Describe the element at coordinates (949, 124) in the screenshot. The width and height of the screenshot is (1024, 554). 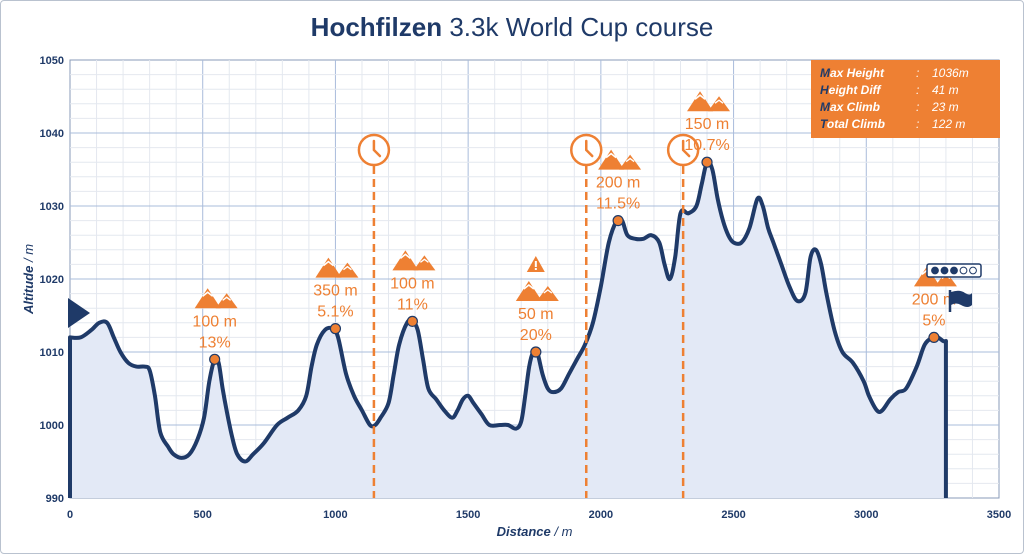
I see `stat-value: 122 m` at that location.